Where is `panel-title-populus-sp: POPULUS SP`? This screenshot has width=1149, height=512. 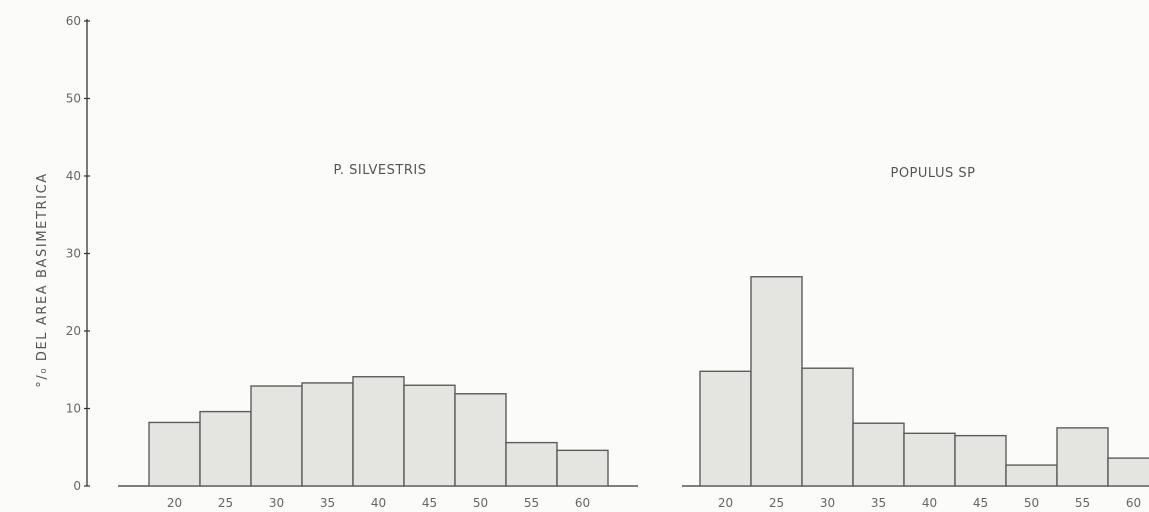
panel-title-populus-sp: POPULUS SP is located at coordinates (932, 173).